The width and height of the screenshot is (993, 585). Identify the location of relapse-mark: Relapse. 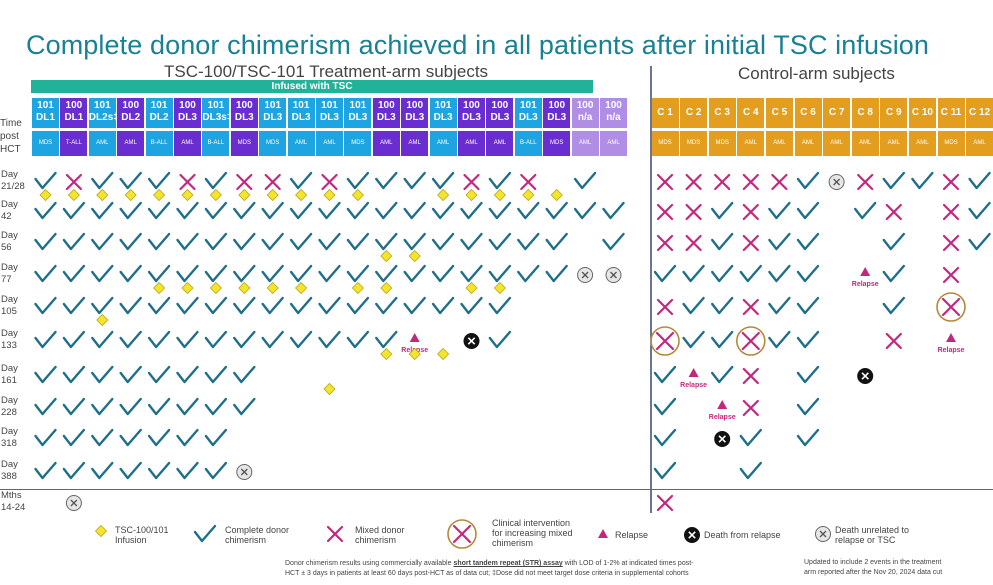
(865, 277).